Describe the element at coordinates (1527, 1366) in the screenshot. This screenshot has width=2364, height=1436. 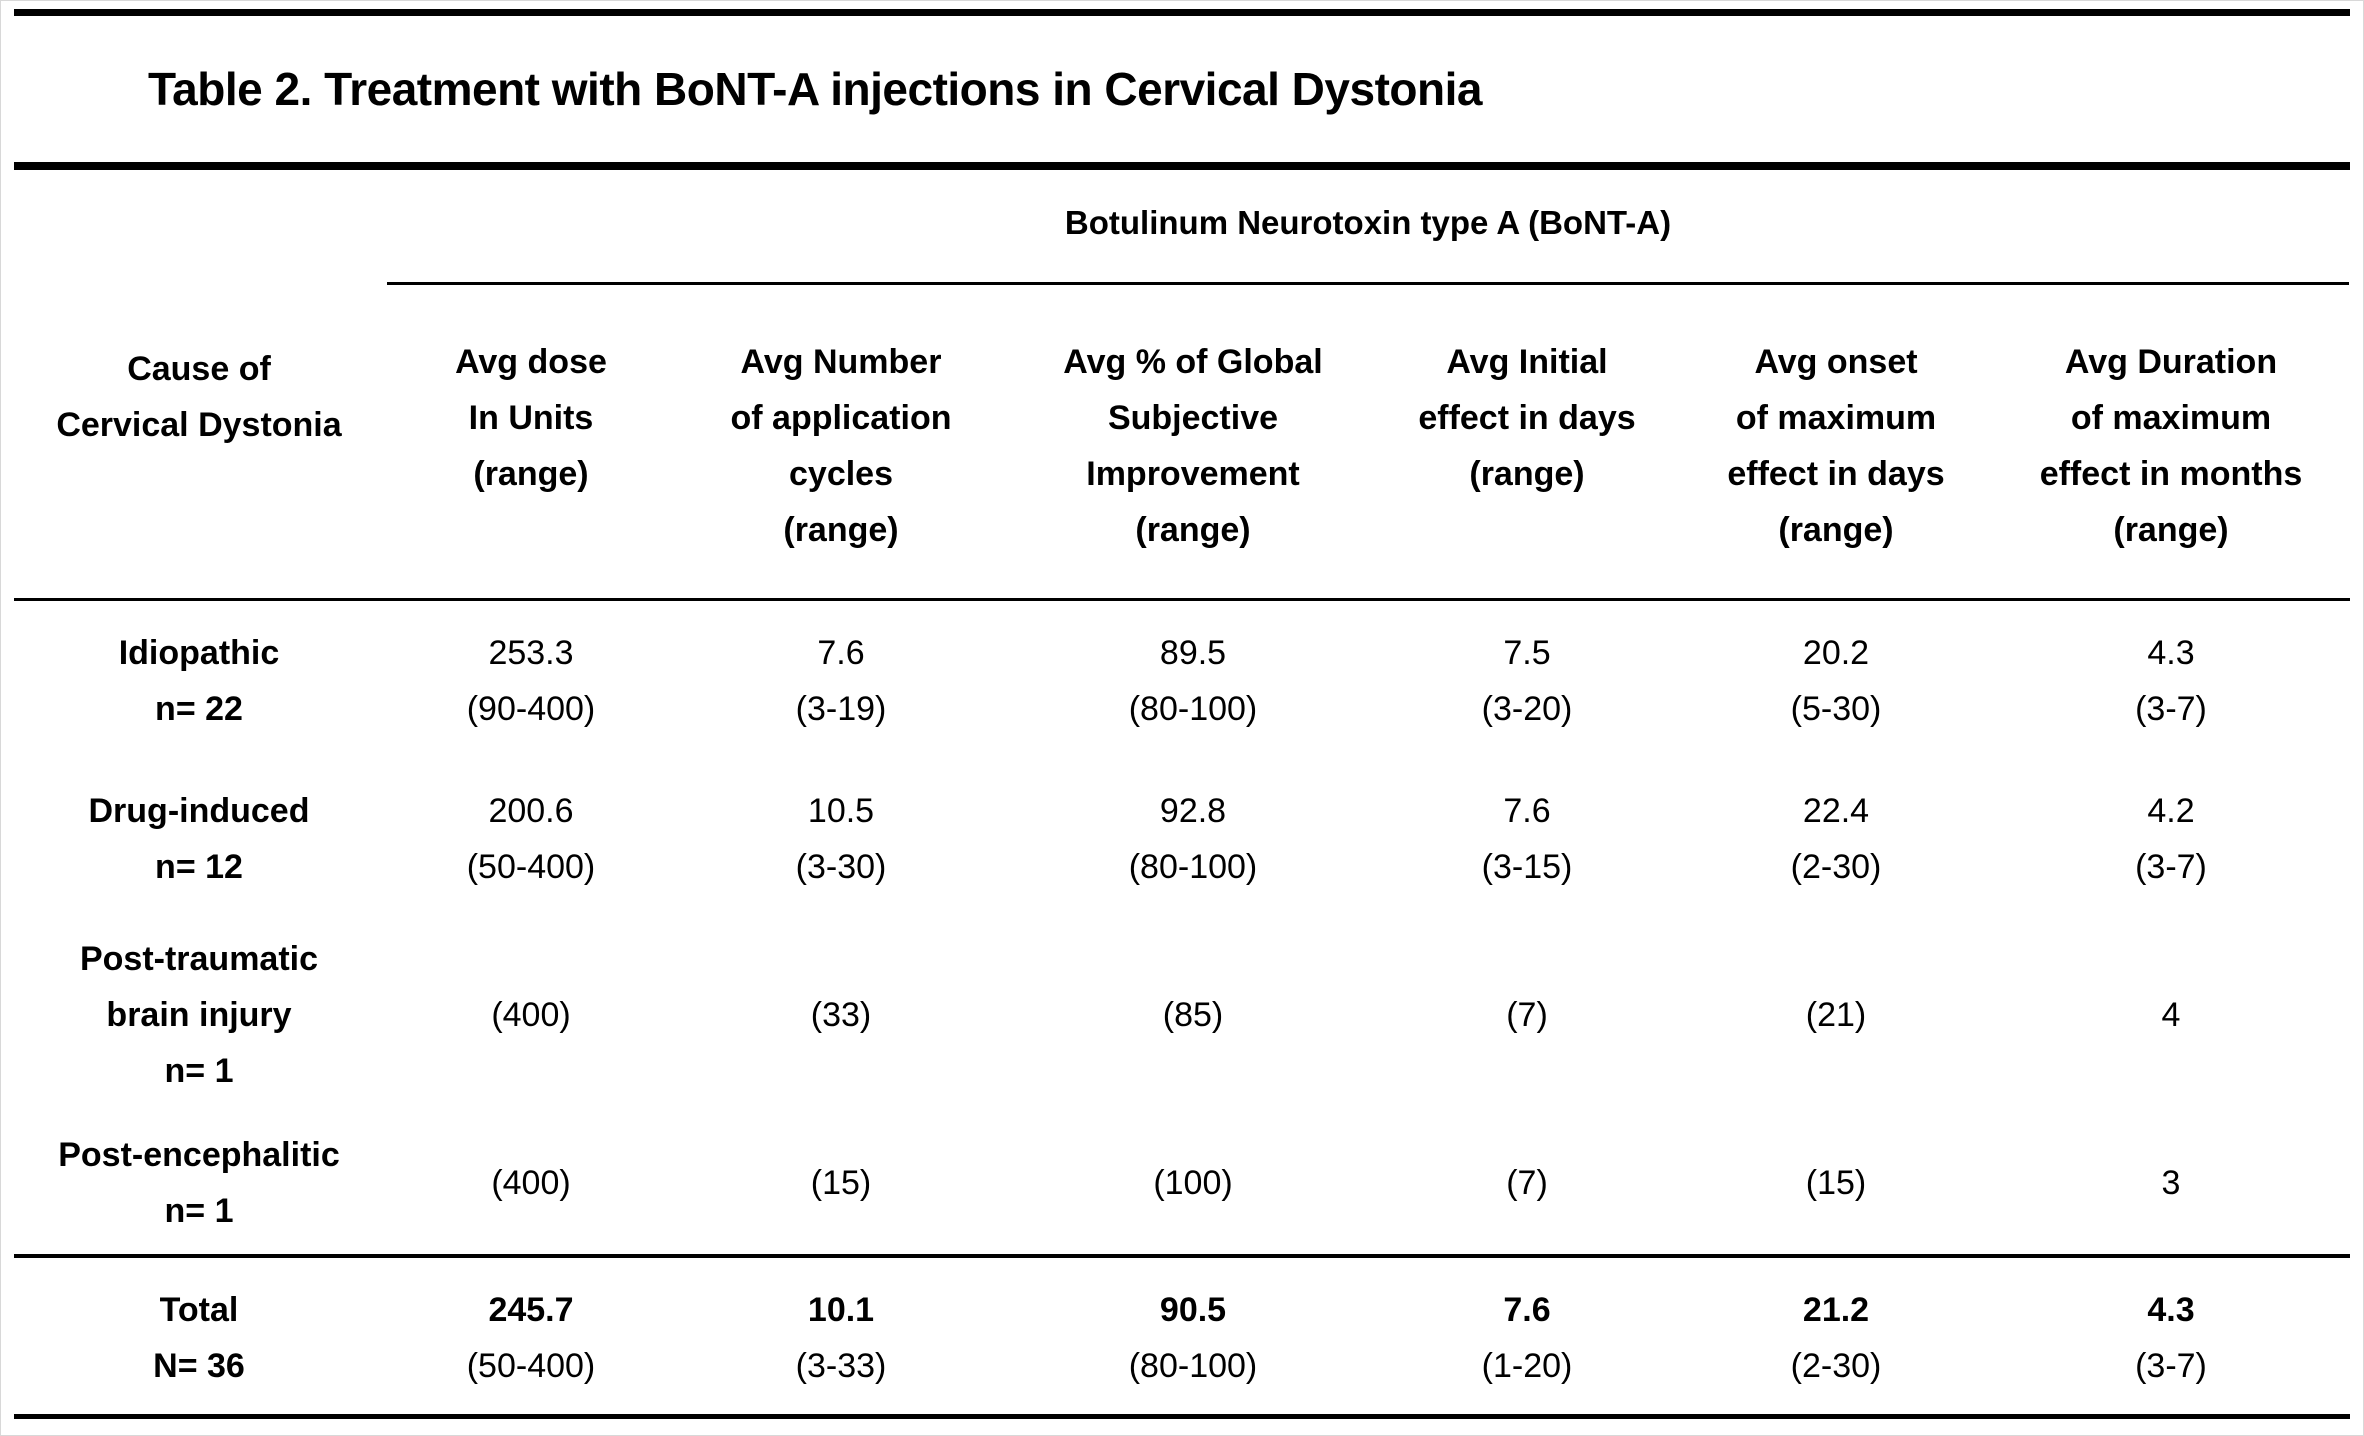
I see `table-cell-line: (1-20)` at that location.